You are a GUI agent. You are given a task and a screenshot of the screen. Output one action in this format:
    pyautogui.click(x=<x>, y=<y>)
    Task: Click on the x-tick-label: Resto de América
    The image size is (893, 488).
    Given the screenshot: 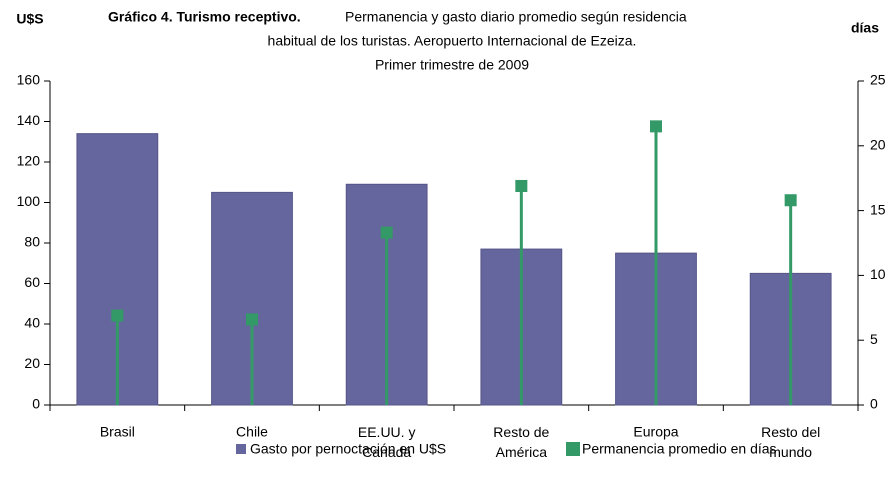 What is the action you would take?
    pyautogui.click(x=521, y=442)
    